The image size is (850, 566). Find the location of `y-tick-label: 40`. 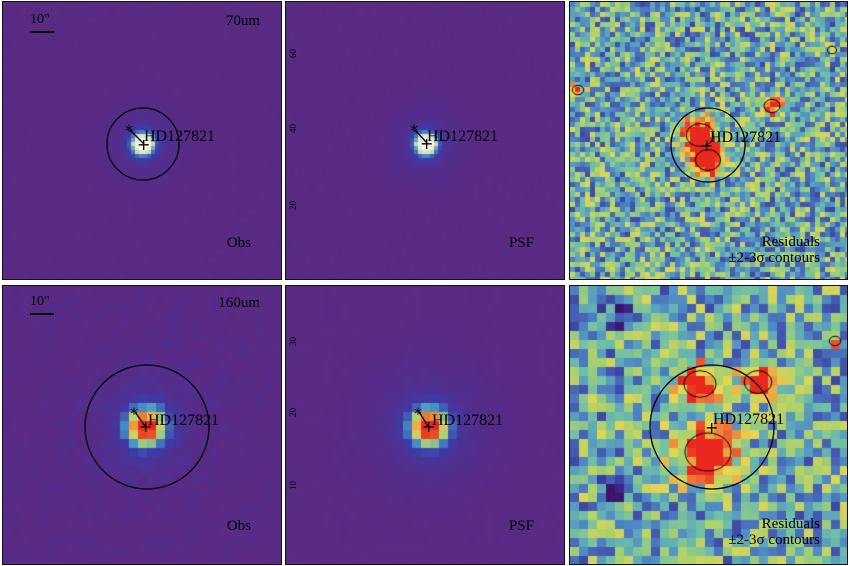

y-tick-label: 40 is located at coordinates (293, 128).